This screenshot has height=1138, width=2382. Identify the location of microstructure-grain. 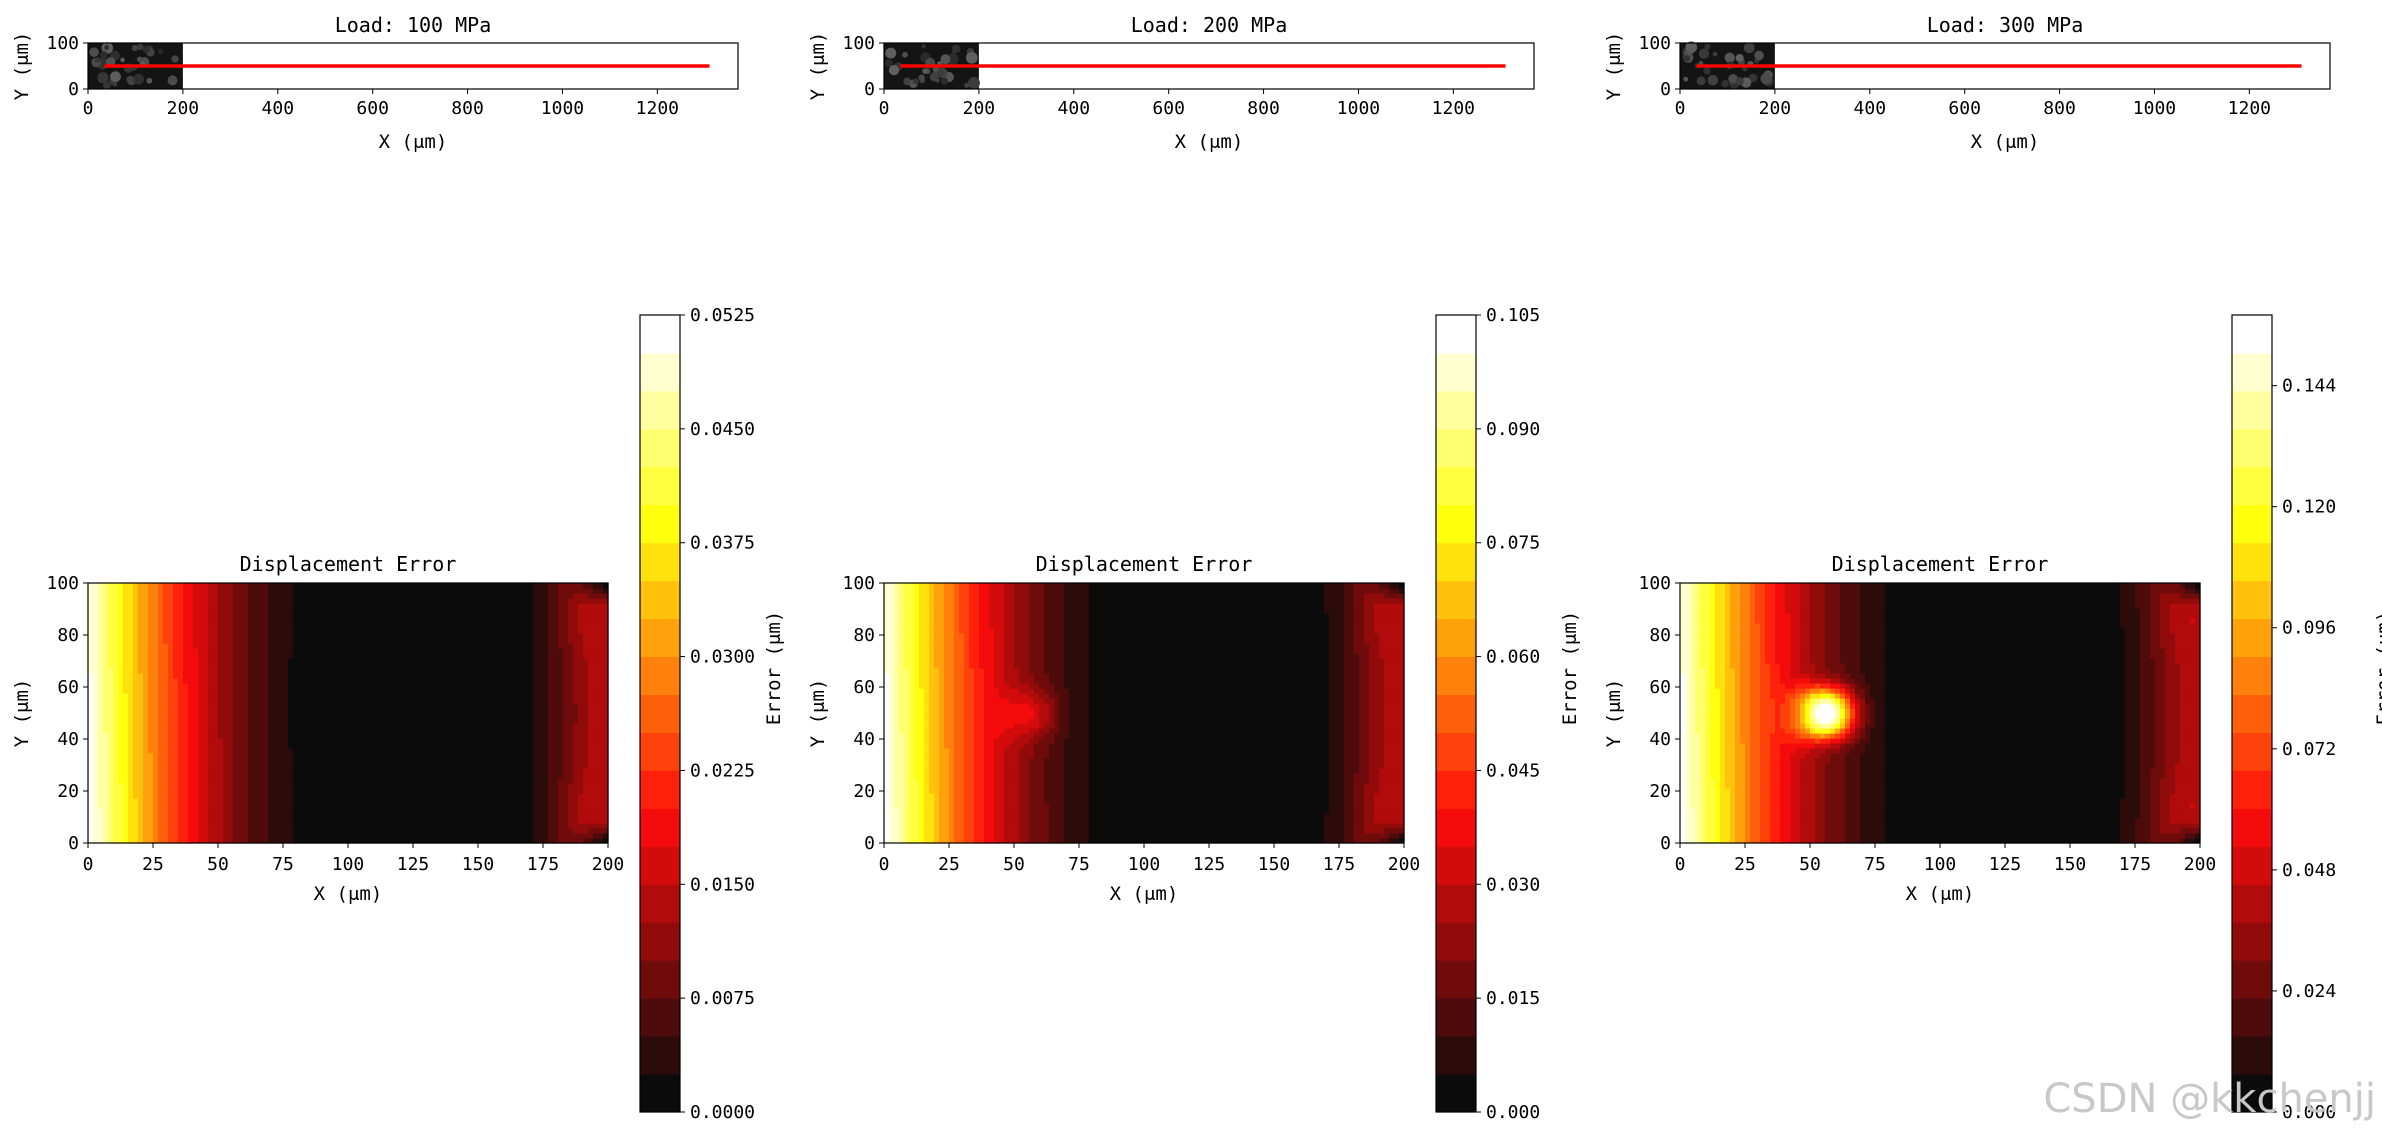
(1687, 58).